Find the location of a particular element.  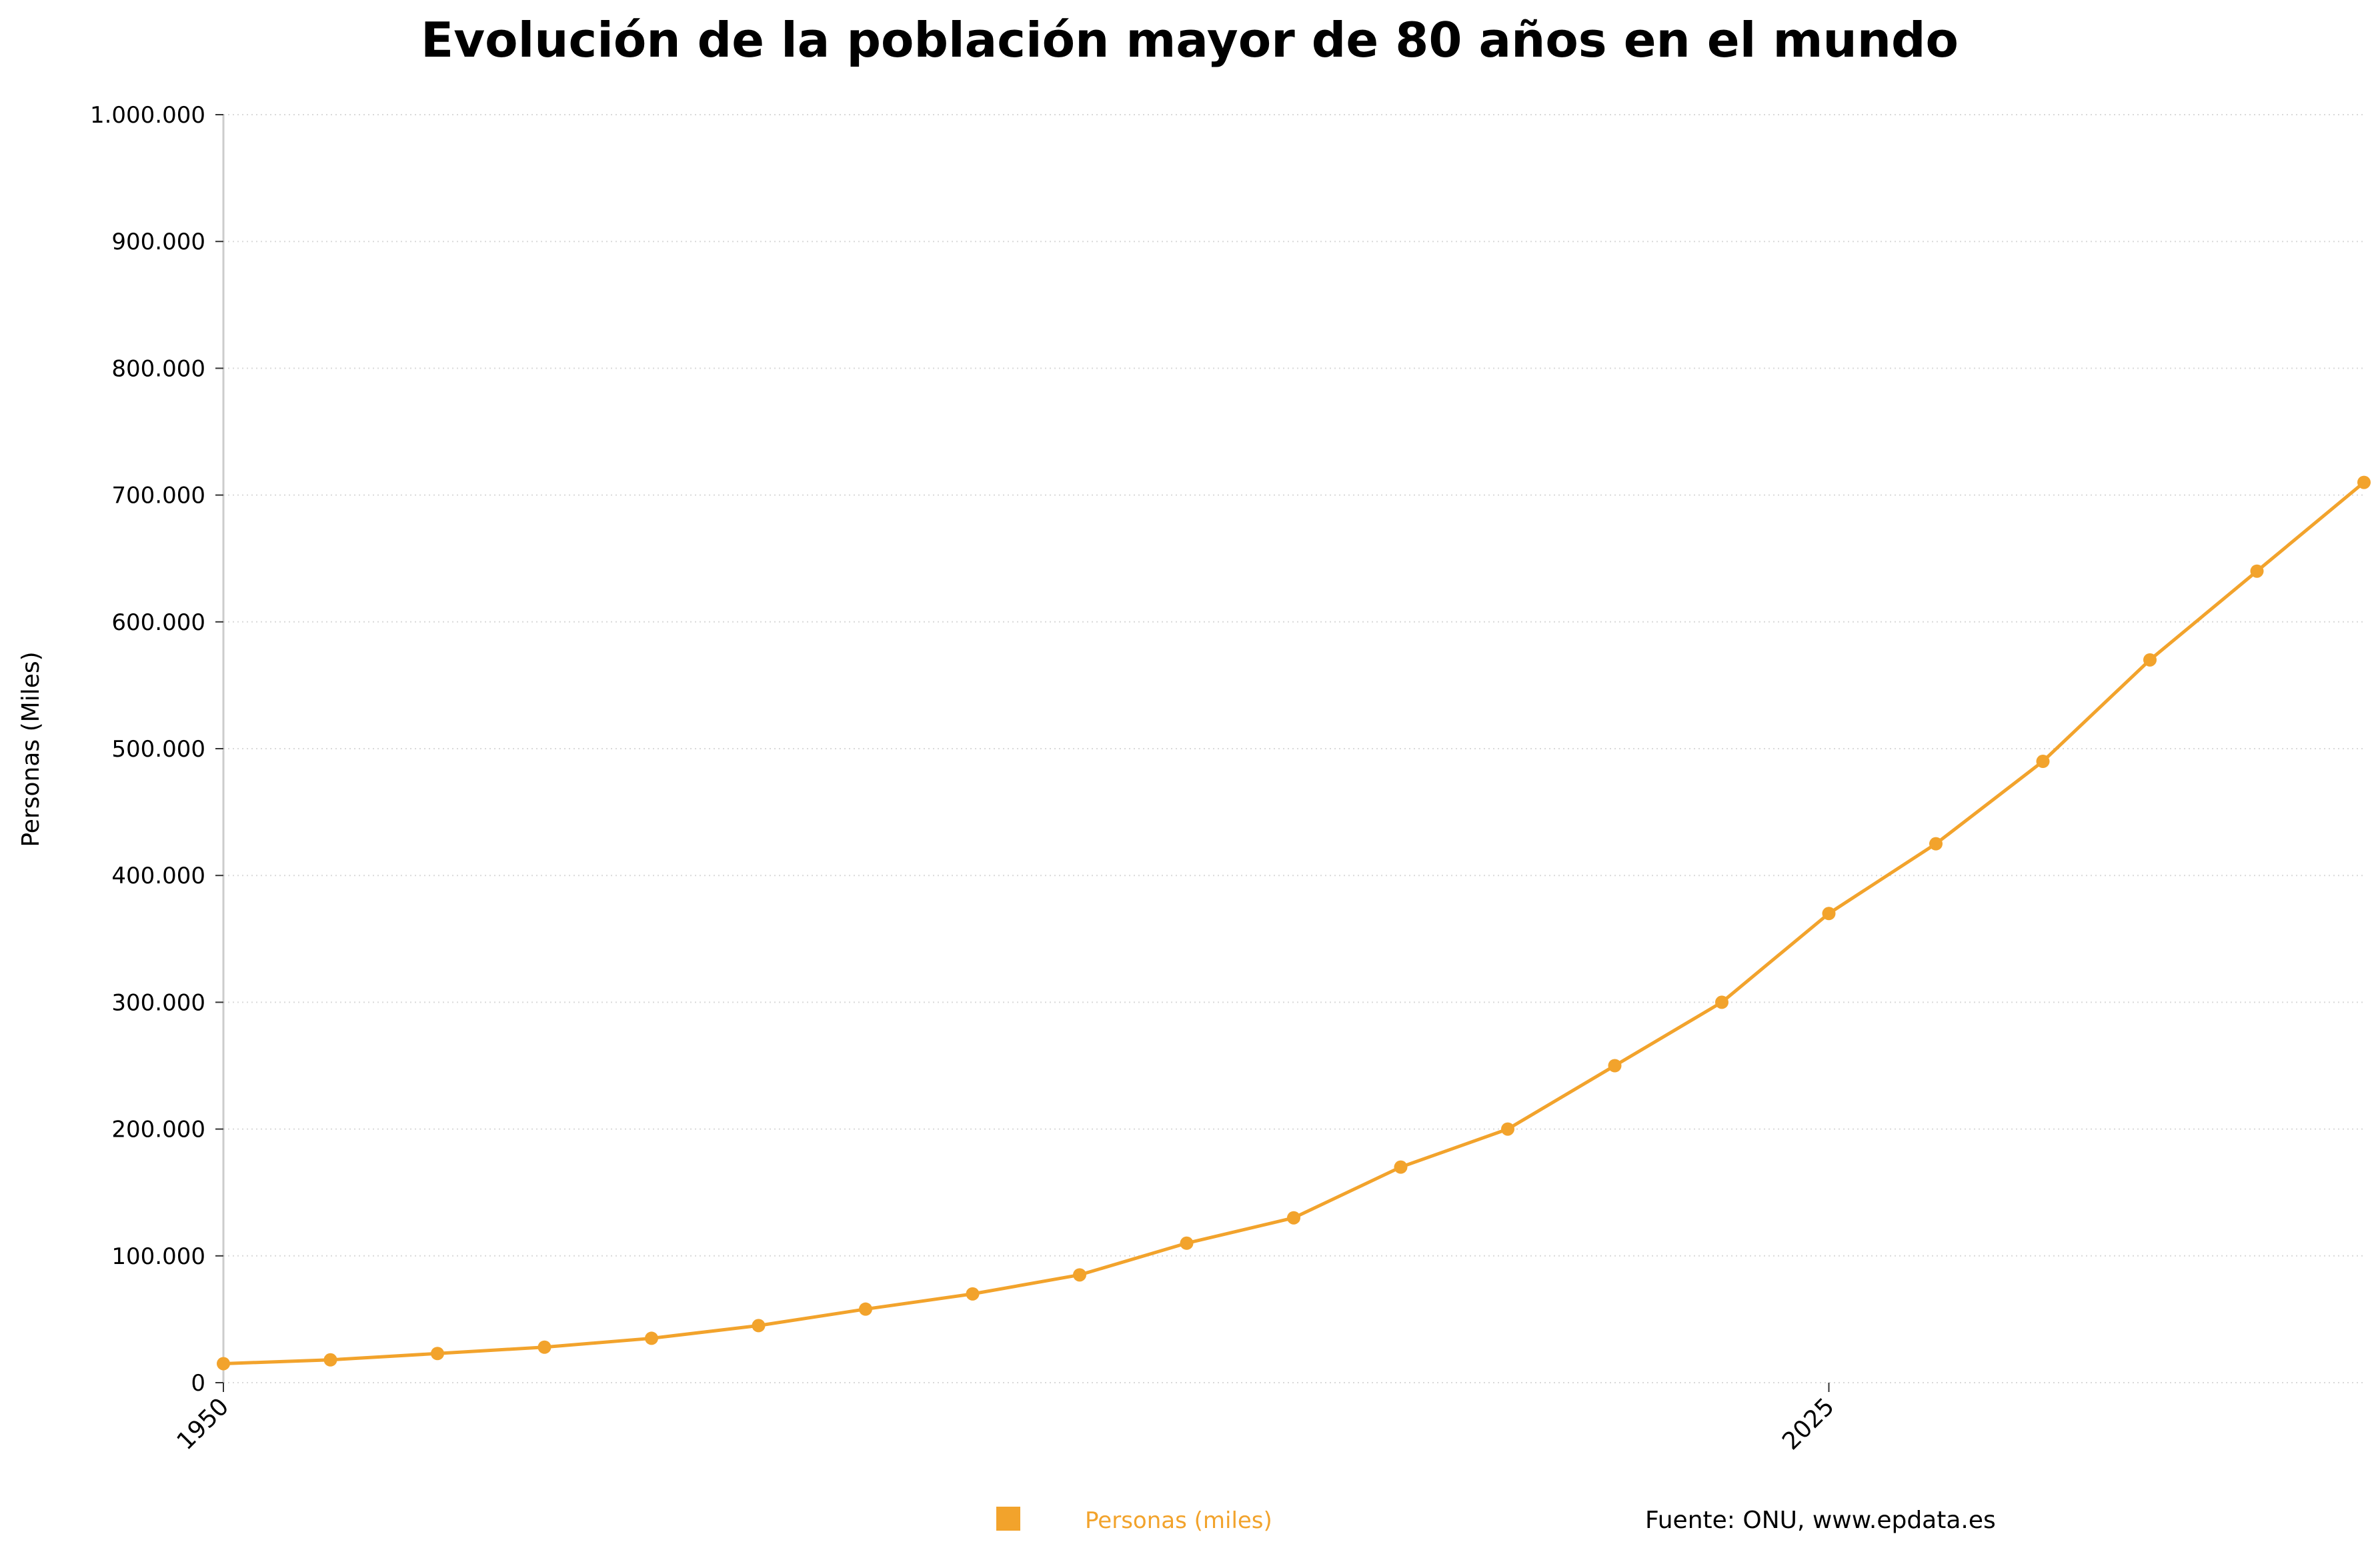

legend-label-personas: Personas (miles) is located at coordinates (1178, 1520).